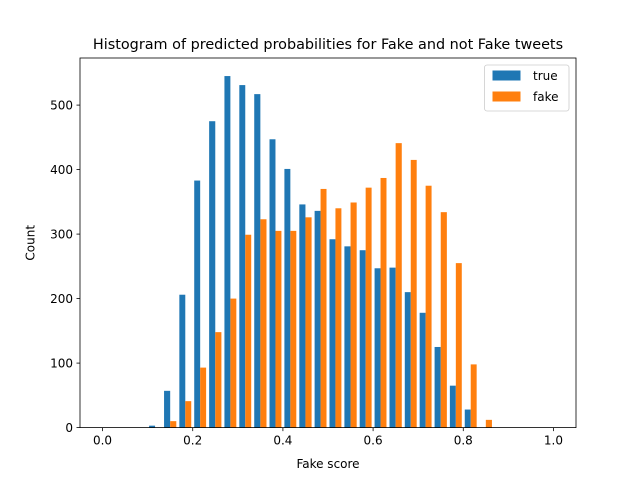 This screenshot has height=484, width=640. Describe the element at coordinates (545, 76) in the screenshot. I see `legend-label-true: true` at that location.